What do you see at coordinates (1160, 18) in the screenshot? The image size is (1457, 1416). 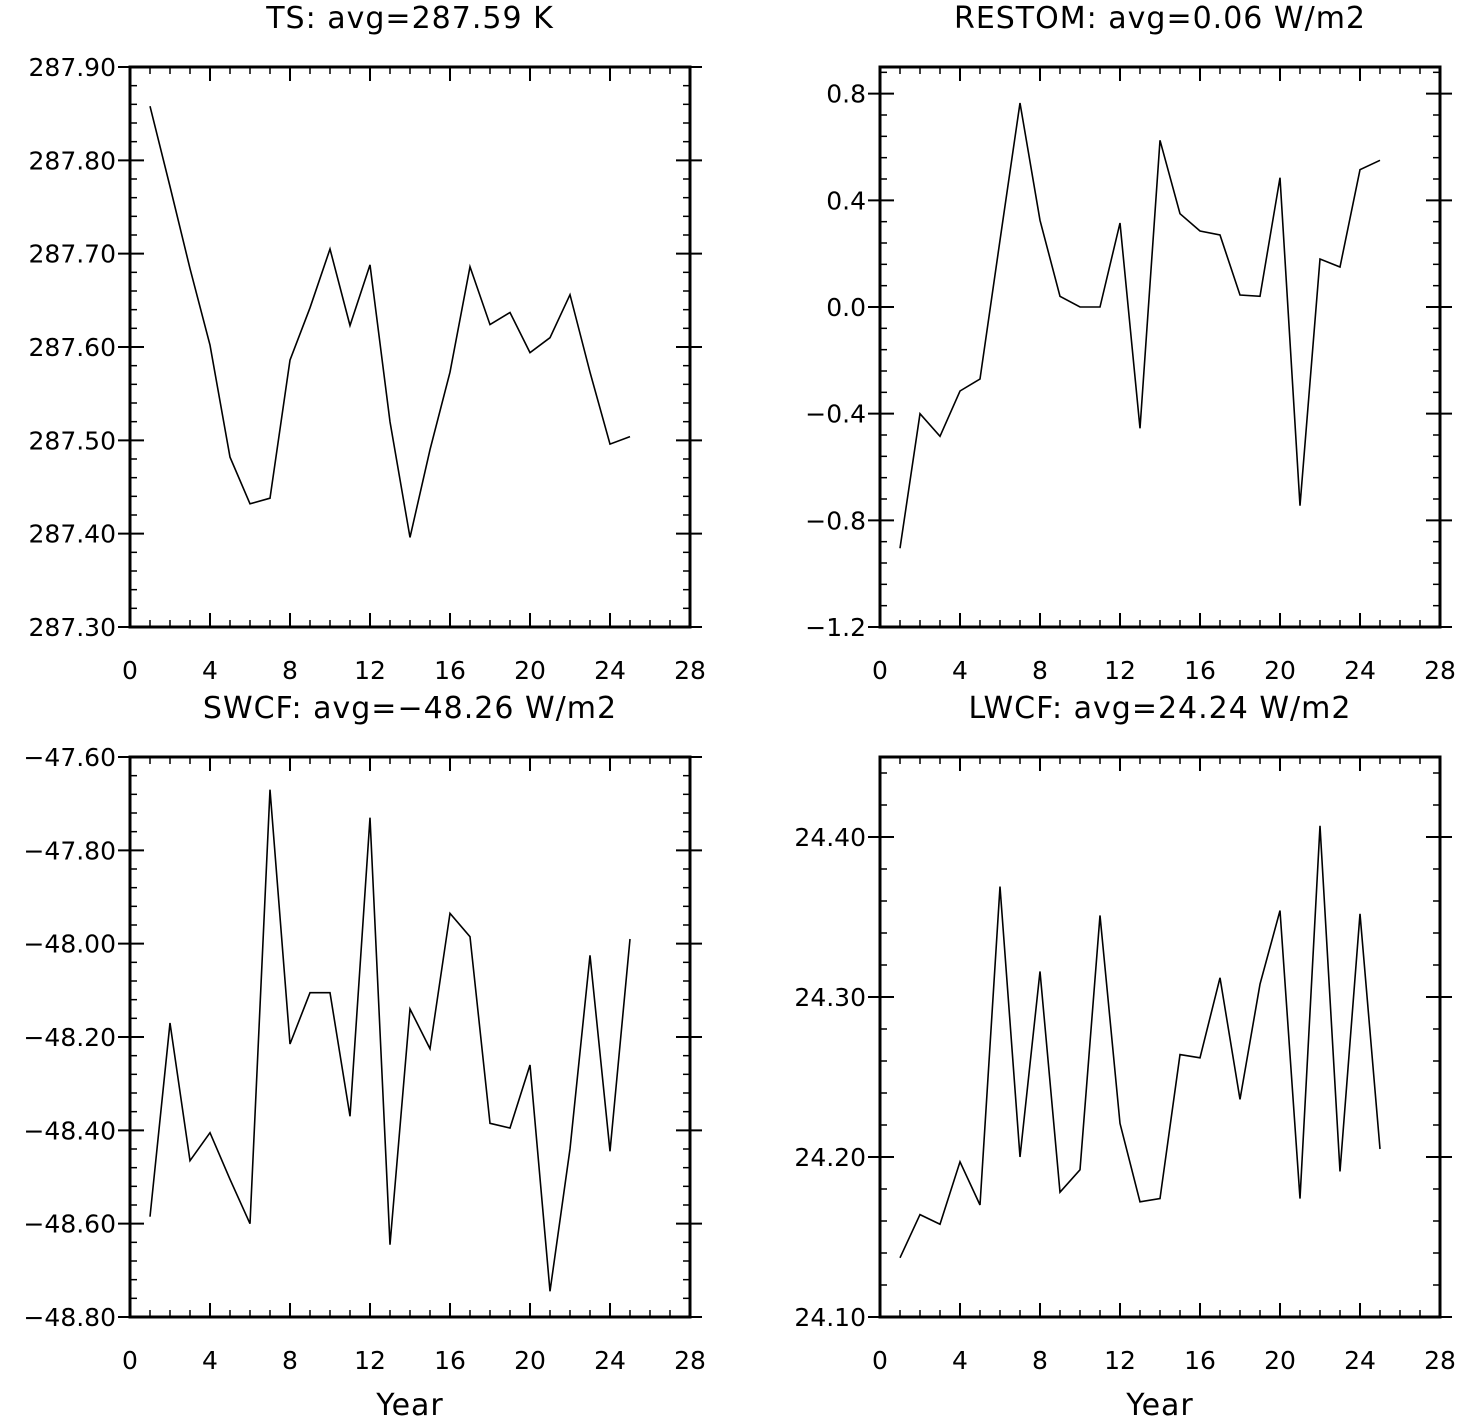 I see `panel-title: RESTOM: avg=0.06 W/m2` at bounding box center [1160, 18].